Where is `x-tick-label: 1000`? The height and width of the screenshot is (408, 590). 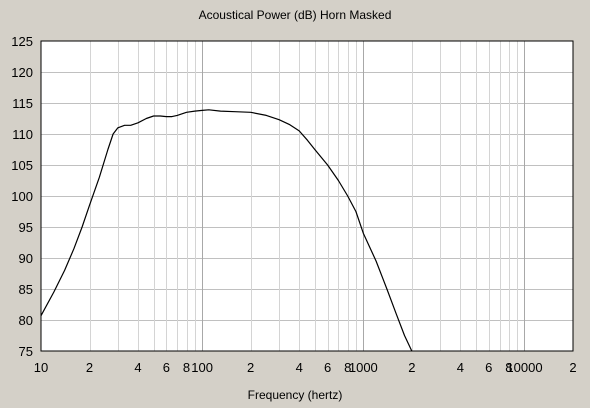 x-tick-label: 1000 is located at coordinates (363, 367).